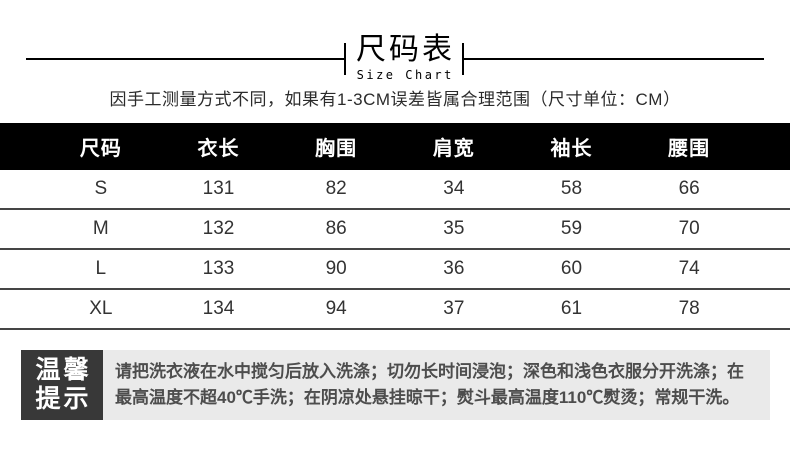 The width and height of the screenshot is (790, 464). What do you see at coordinates (405, 49) in the screenshot?
I see `page-title: 尺码表` at bounding box center [405, 49].